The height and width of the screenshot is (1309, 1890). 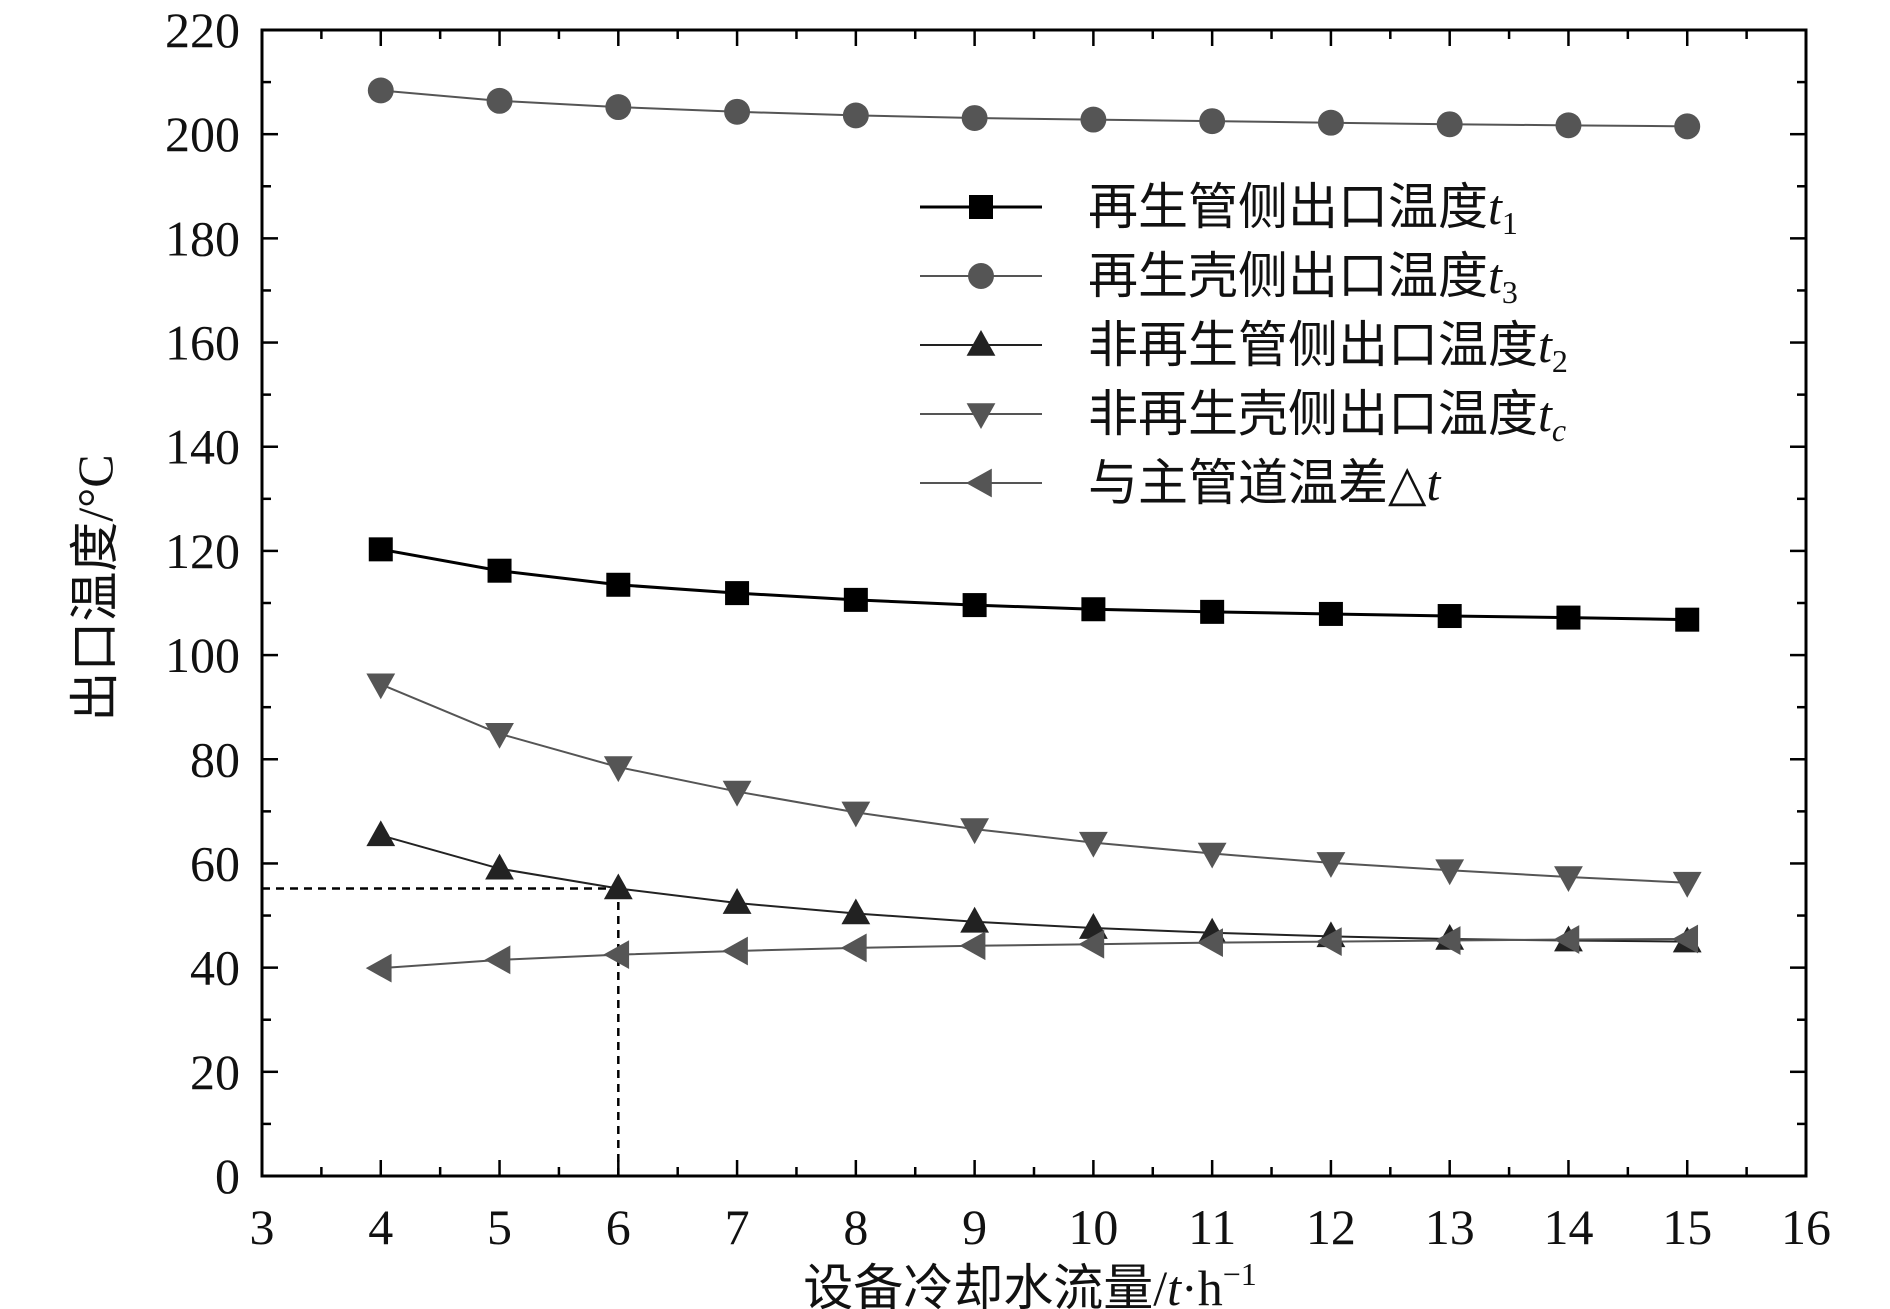 I want to click on y-tick-label: 20, so click(x=215, y=1072).